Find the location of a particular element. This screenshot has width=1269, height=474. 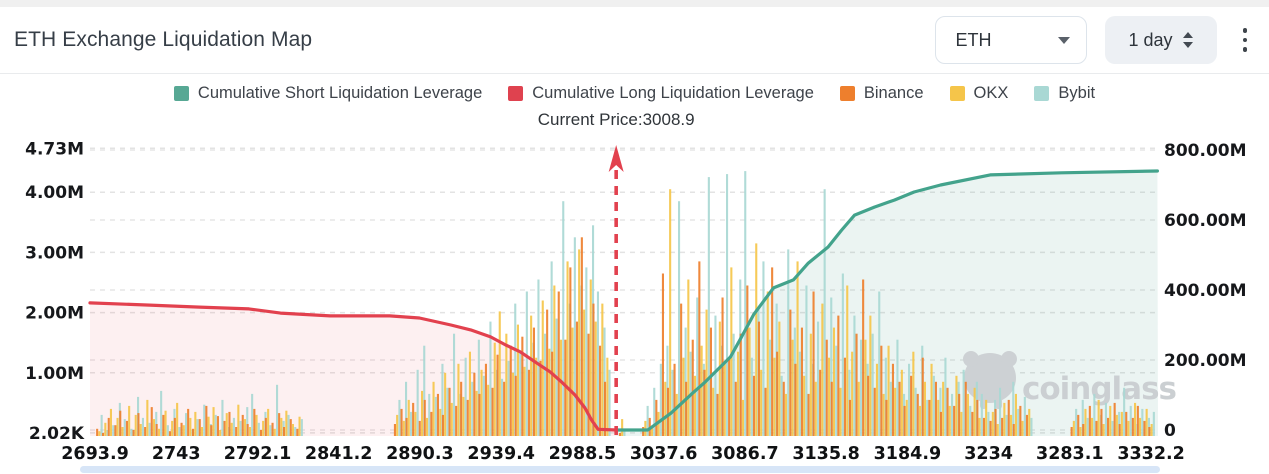

svg-text: 2939.4 is located at coordinates (501, 454).